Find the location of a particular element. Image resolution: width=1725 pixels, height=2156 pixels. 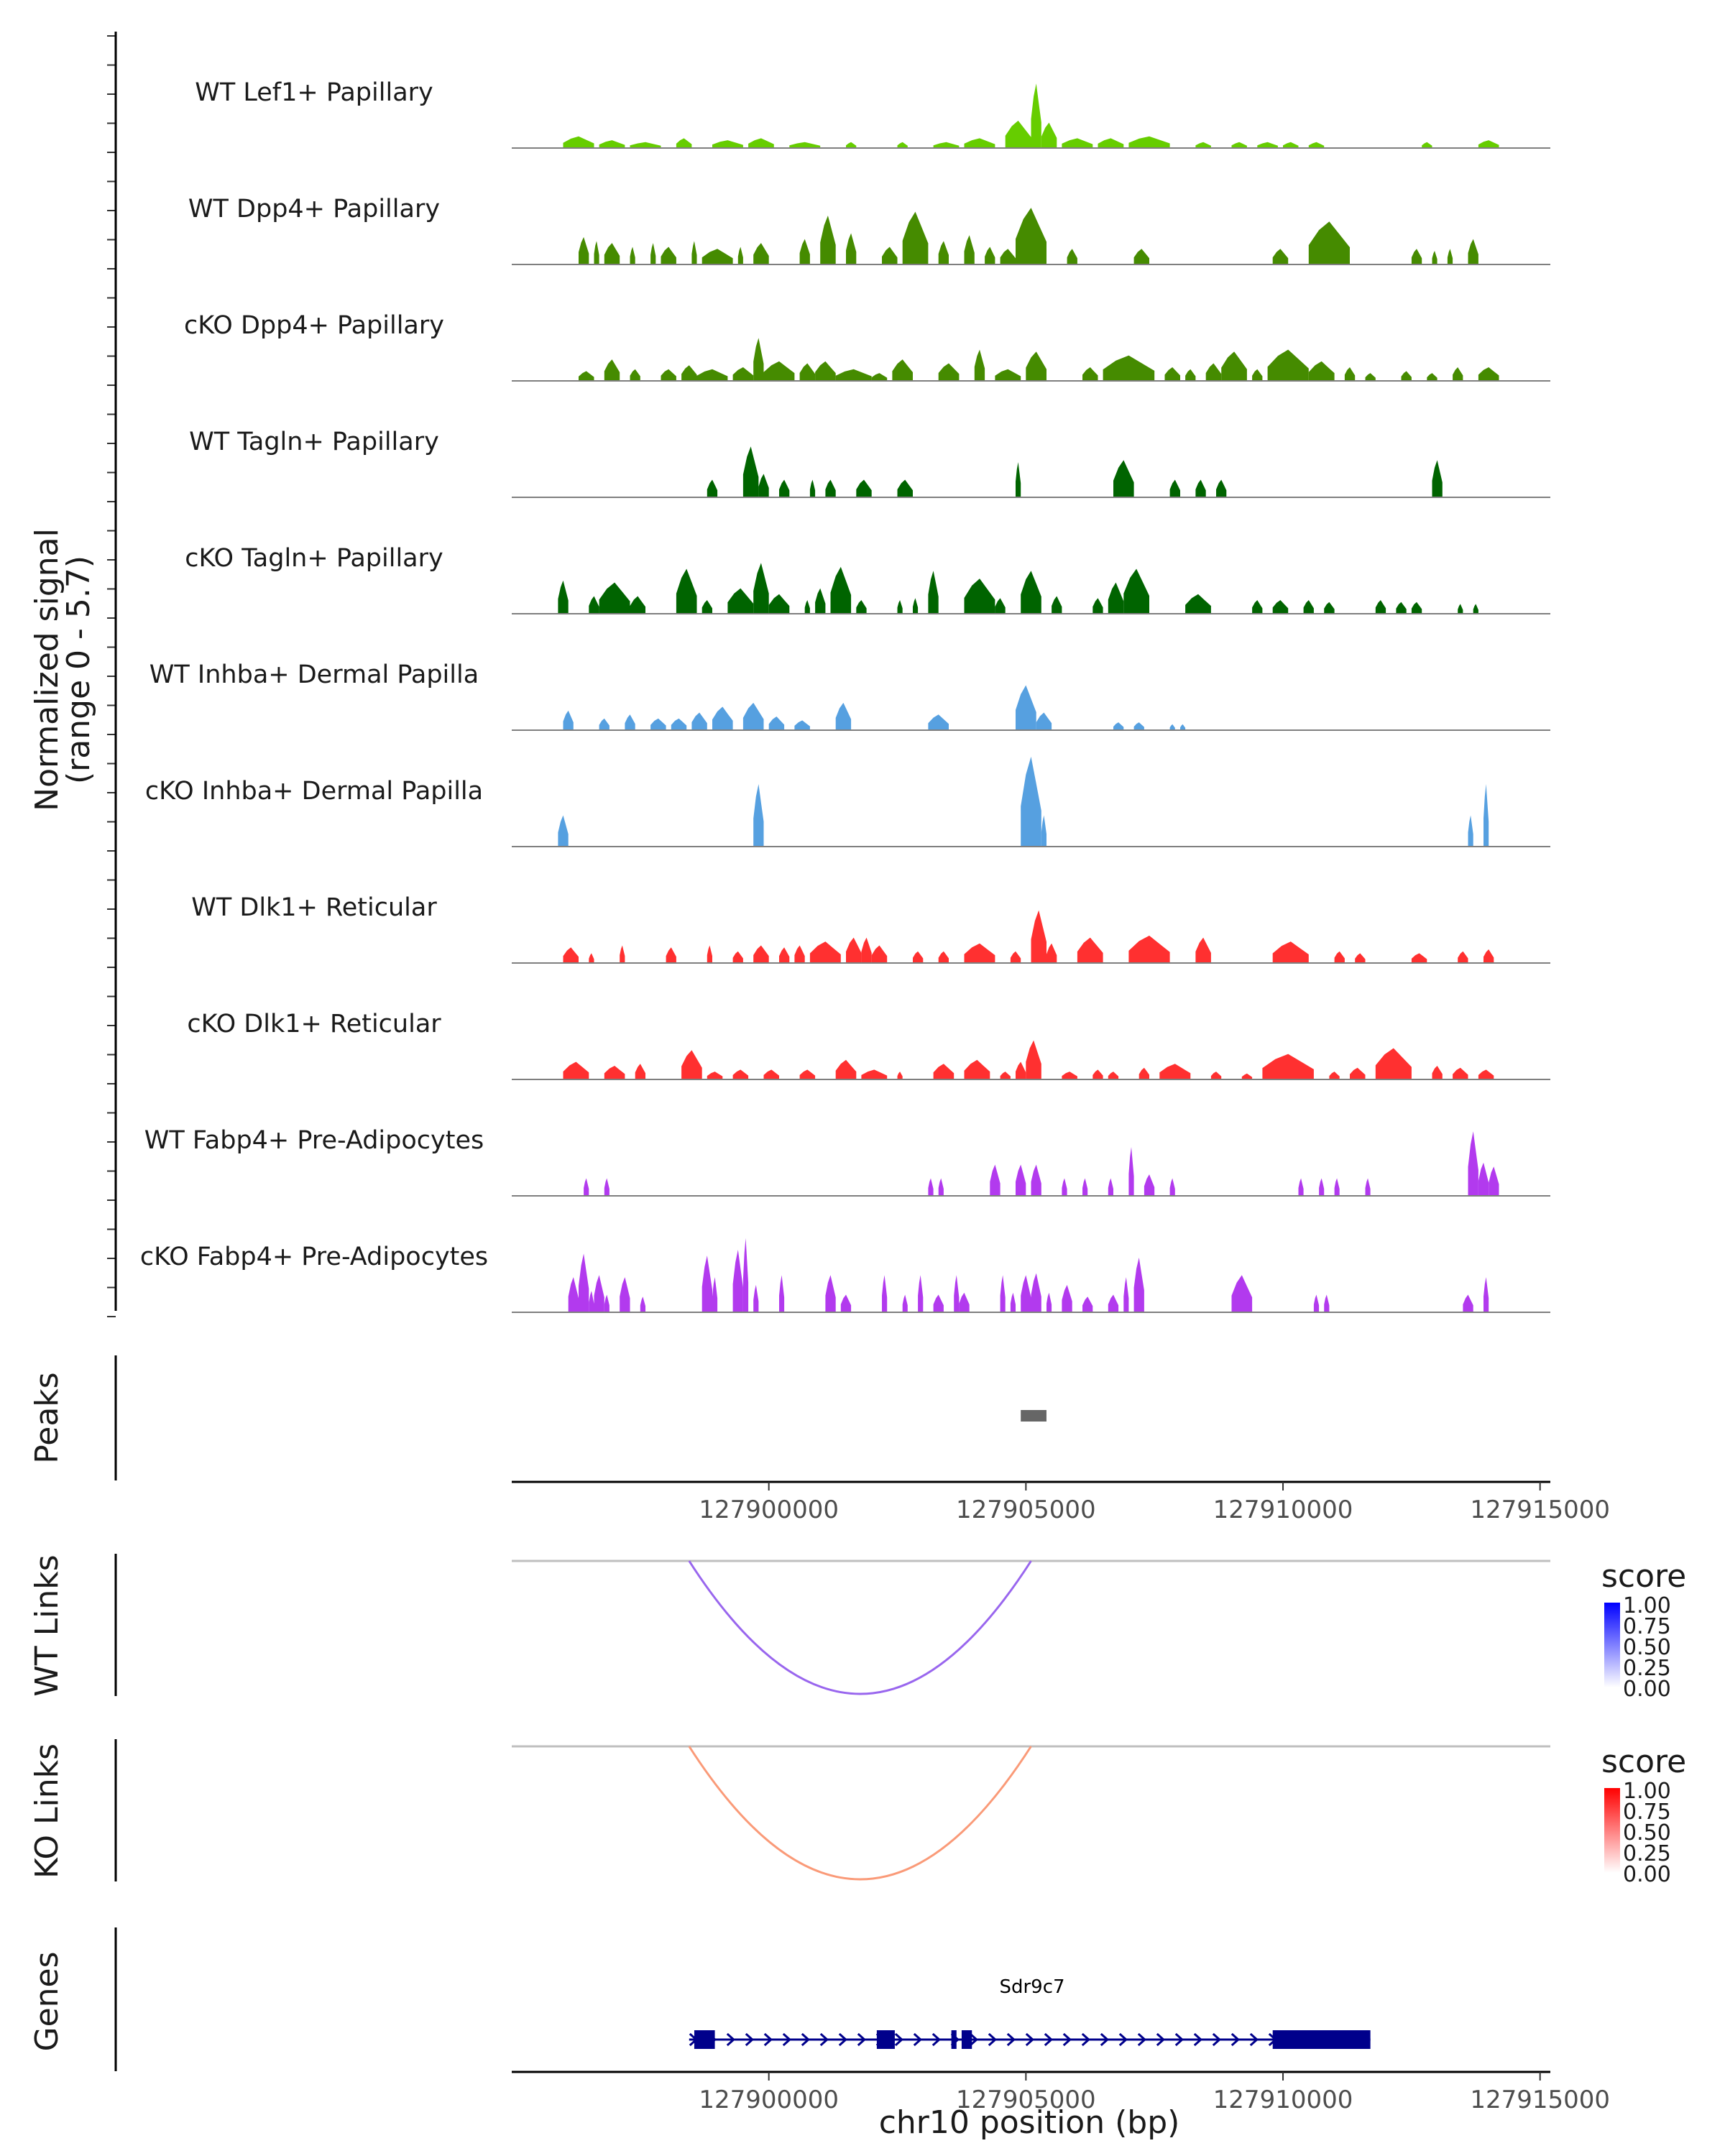

peak-region is located at coordinates (1033, 1416).